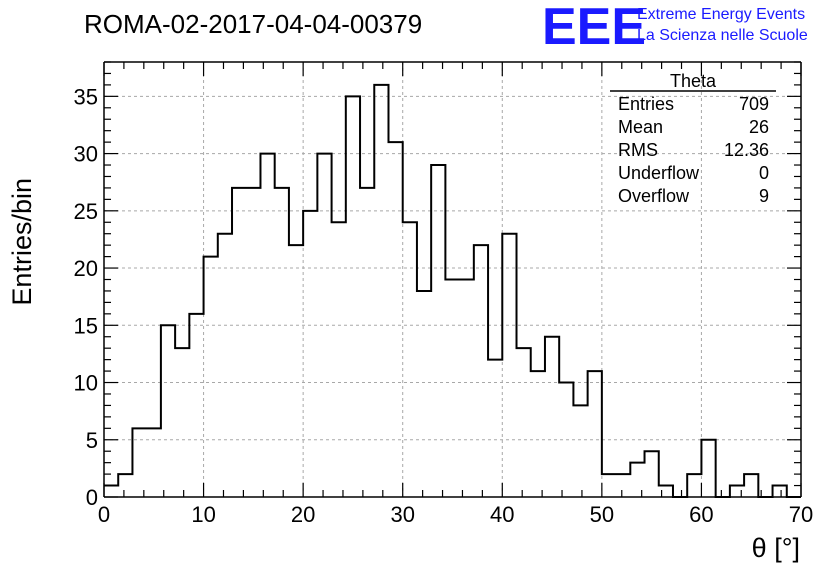 The height and width of the screenshot is (572, 836). What do you see at coordinates (722, 35) in the screenshot?
I see `logo-line-2: La Scienza nelle Scuole` at bounding box center [722, 35].